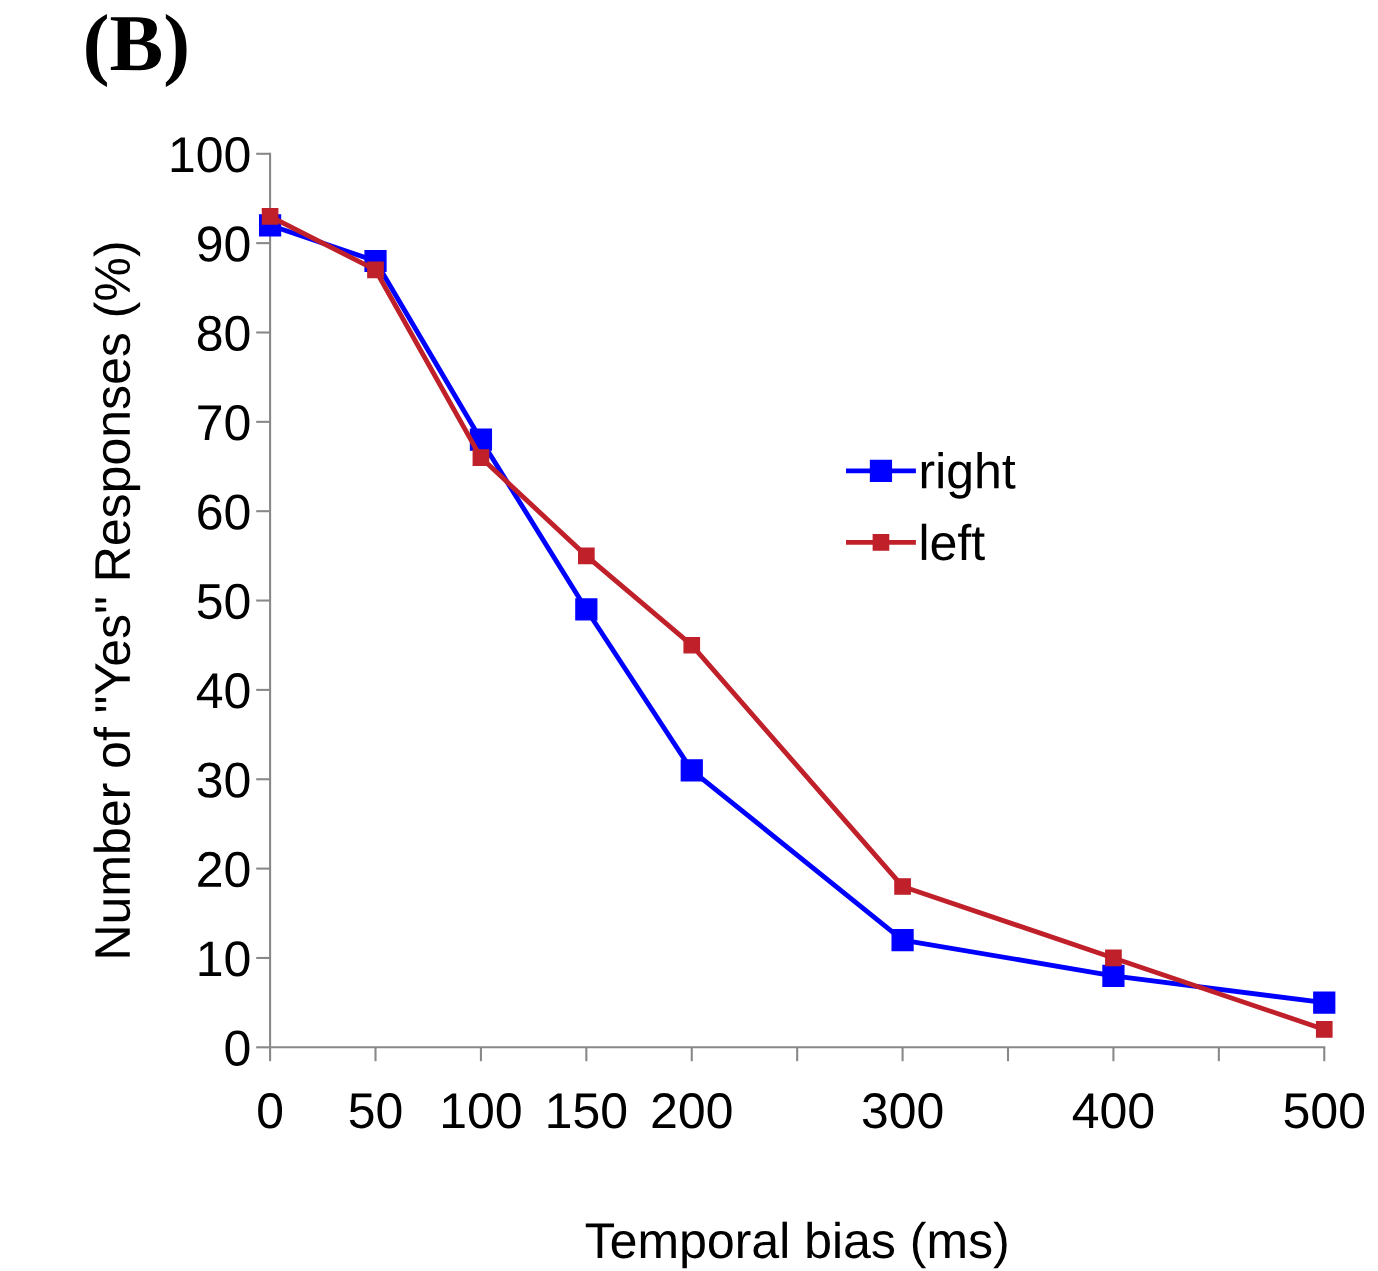 This screenshot has width=1378, height=1271. What do you see at coordinates (237, 1048) in the screenshot?
I see `y-tick-label: 0` at bounding box center [237, 1048].